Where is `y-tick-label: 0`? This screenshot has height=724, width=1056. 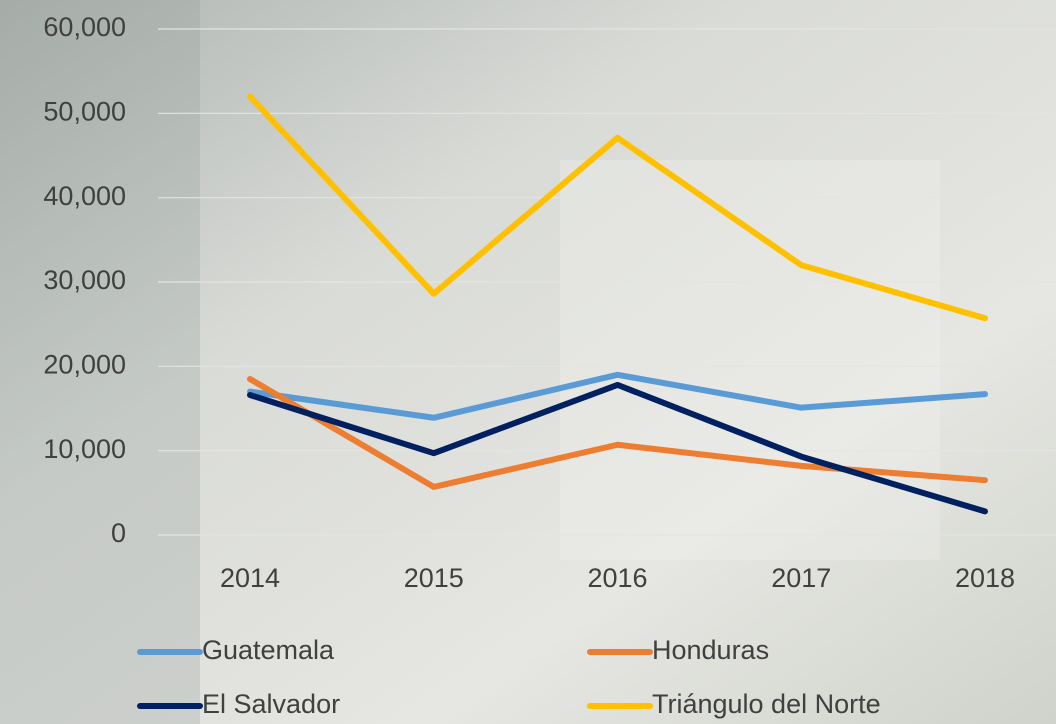
y-tick-label: 0 is located at coordinates (118, 533).